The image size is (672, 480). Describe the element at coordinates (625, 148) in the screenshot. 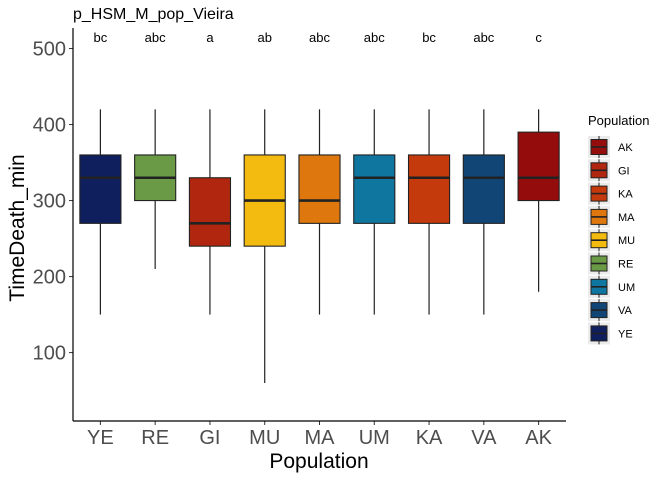

I see `legend-entry-label: AK` at that location.